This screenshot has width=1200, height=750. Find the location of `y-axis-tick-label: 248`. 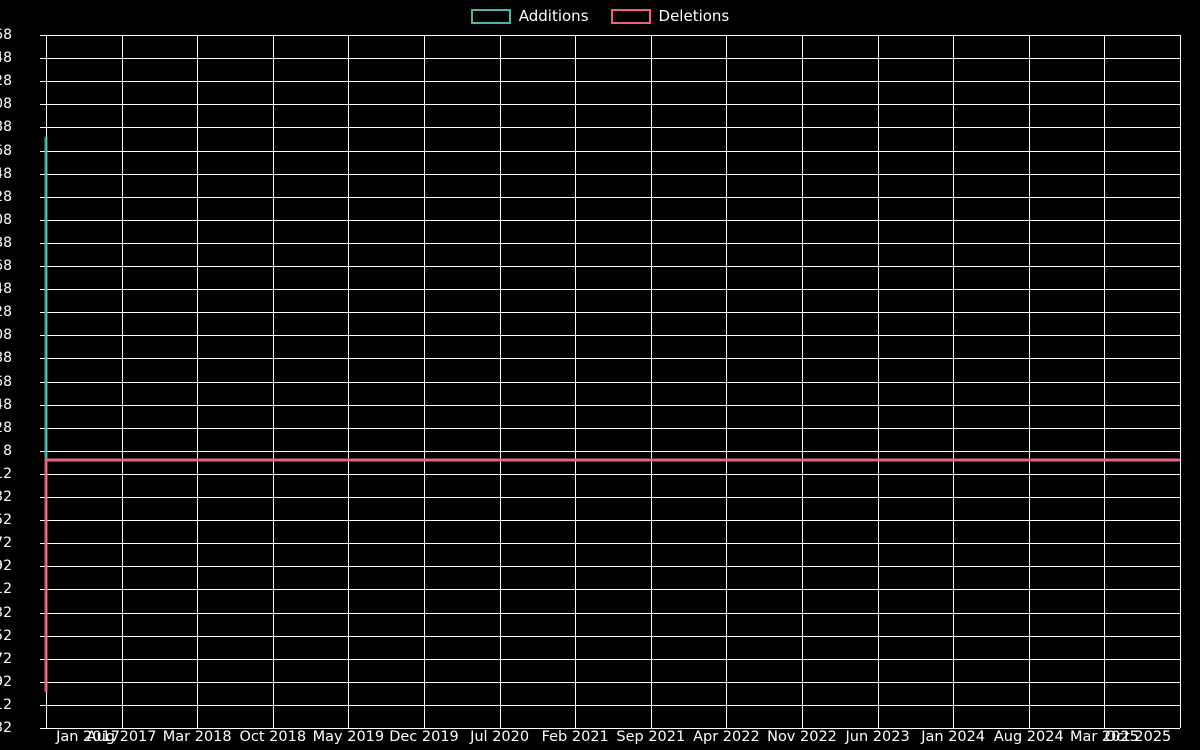

y-axis-tick-label: 248 is located at coordinates (6, 173).